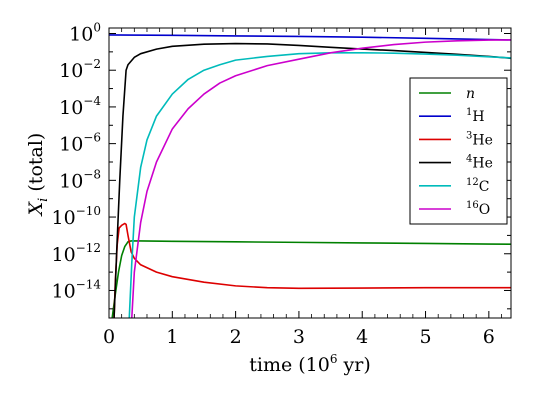  Describe the element at coordinates (76, 289) in the screenshot. I see `y-tick-label: 10⁻¹⁴` at that location.